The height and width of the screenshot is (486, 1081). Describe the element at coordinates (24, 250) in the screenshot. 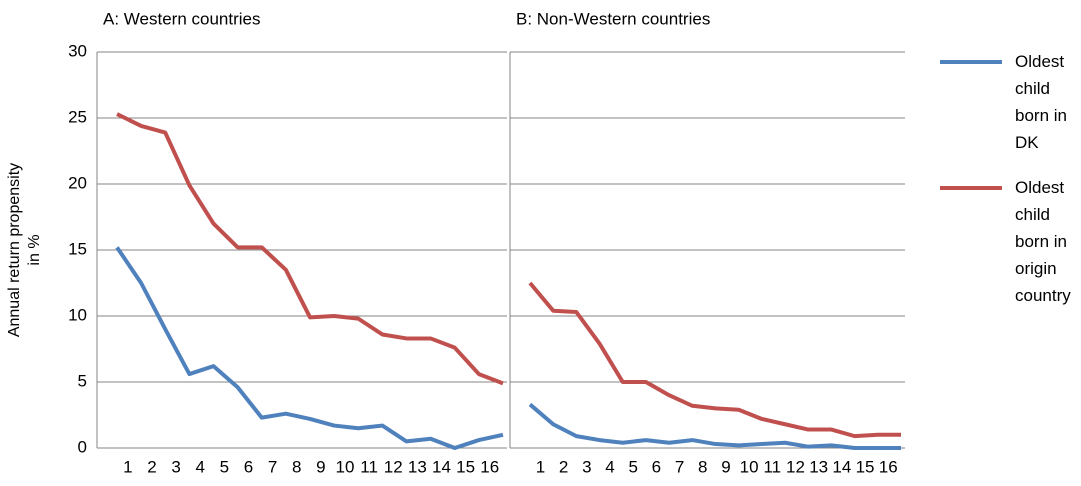

I see `y-axis-label: Annual return propensity in %` at that location.